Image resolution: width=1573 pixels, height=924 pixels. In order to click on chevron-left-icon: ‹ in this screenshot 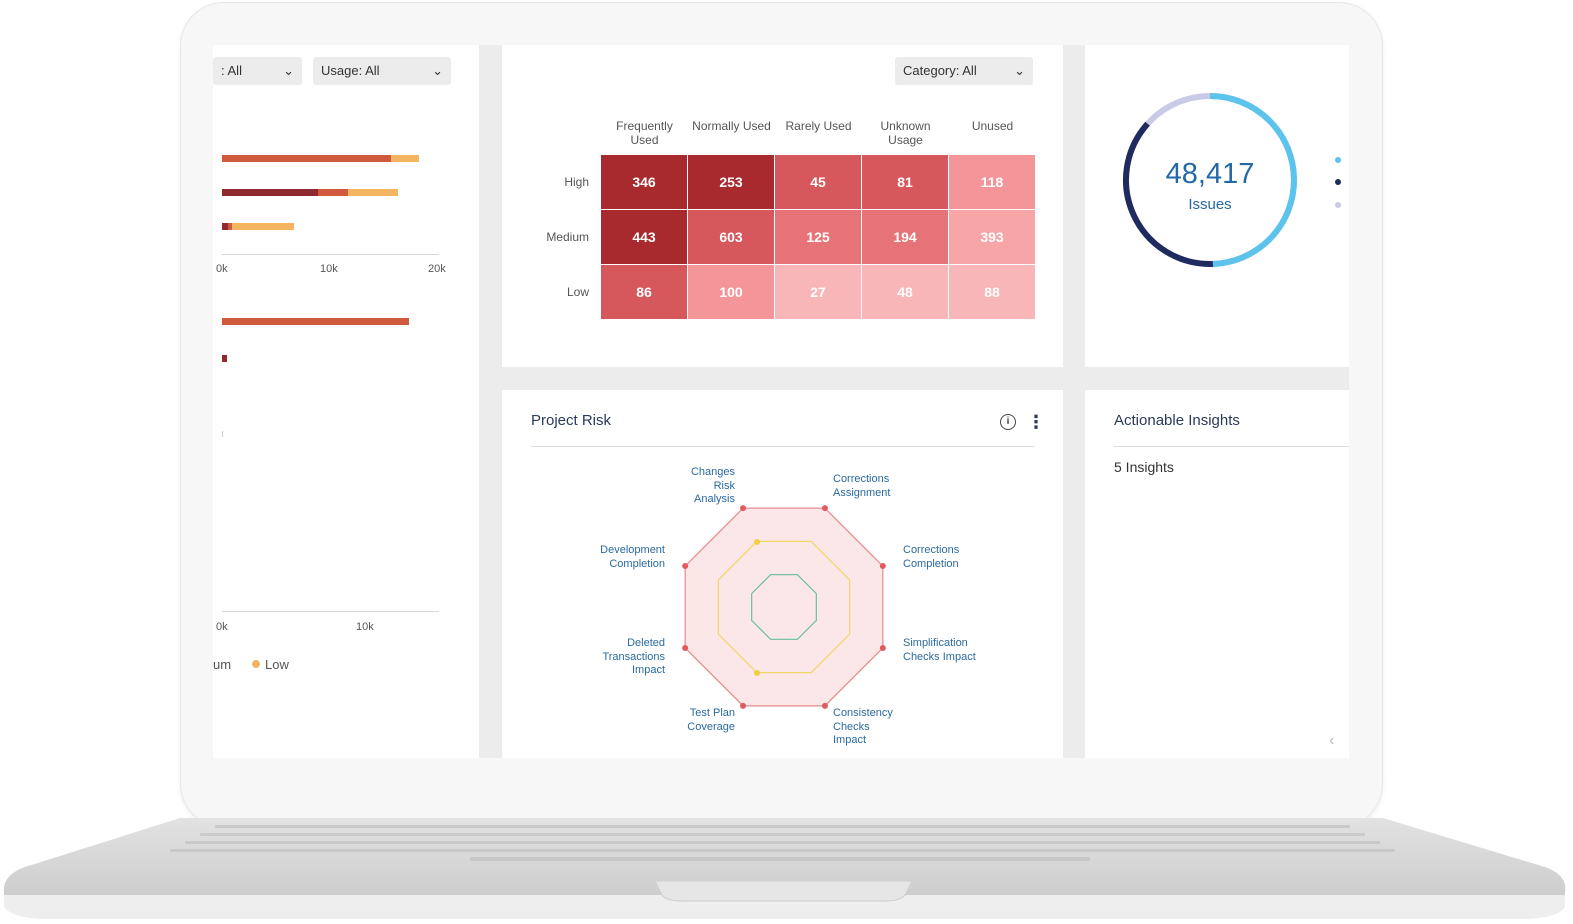, I will do `click(1332, 740)`.